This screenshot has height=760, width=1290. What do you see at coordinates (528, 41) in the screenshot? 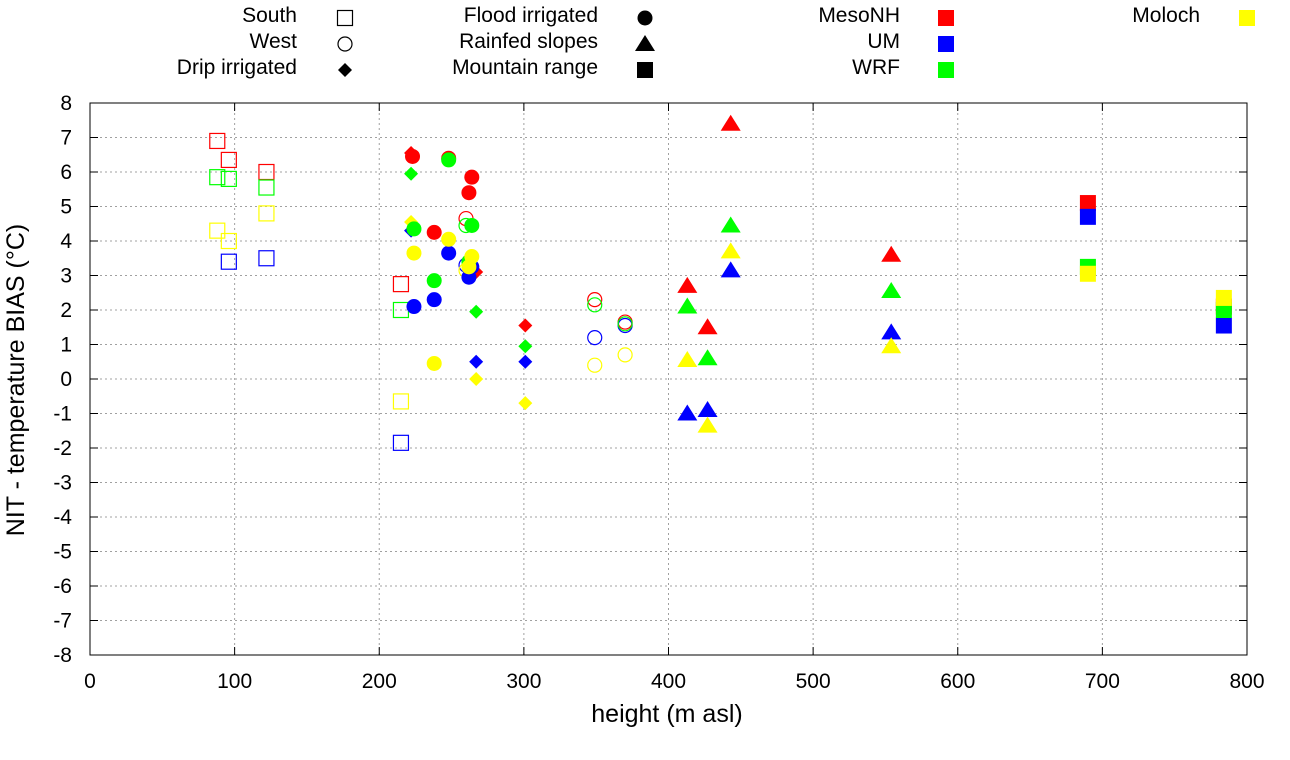
I see `legend-label-rainfed-slopes: Rainfed slopes` at bounding box center [528, 41].